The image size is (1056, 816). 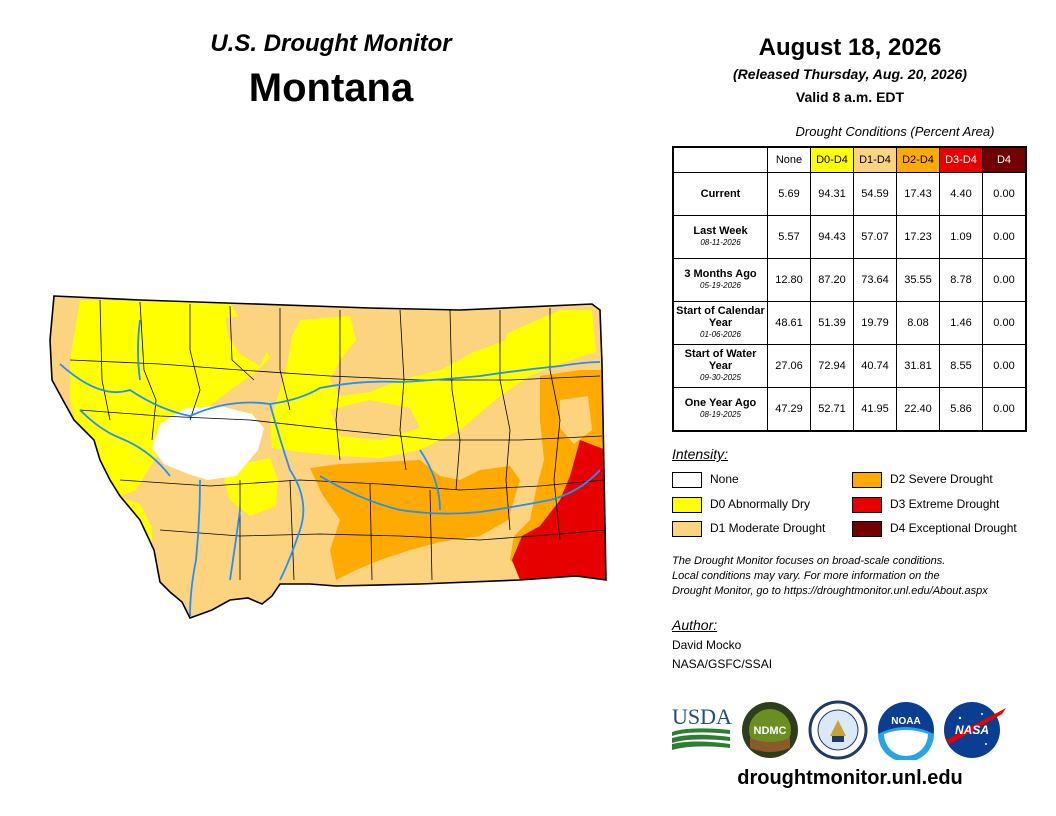 What do you see at coordinates (720, 160) in the screenshot?
I see `table-corner` at bounding box center [720, 160].